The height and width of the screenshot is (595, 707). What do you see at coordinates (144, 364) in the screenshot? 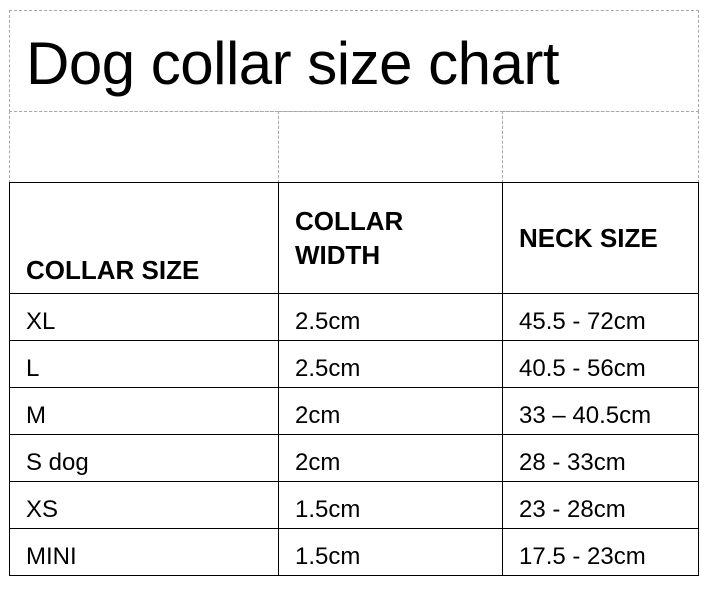
I see `cell-collar-size: L` at bounding box center [144, 364].